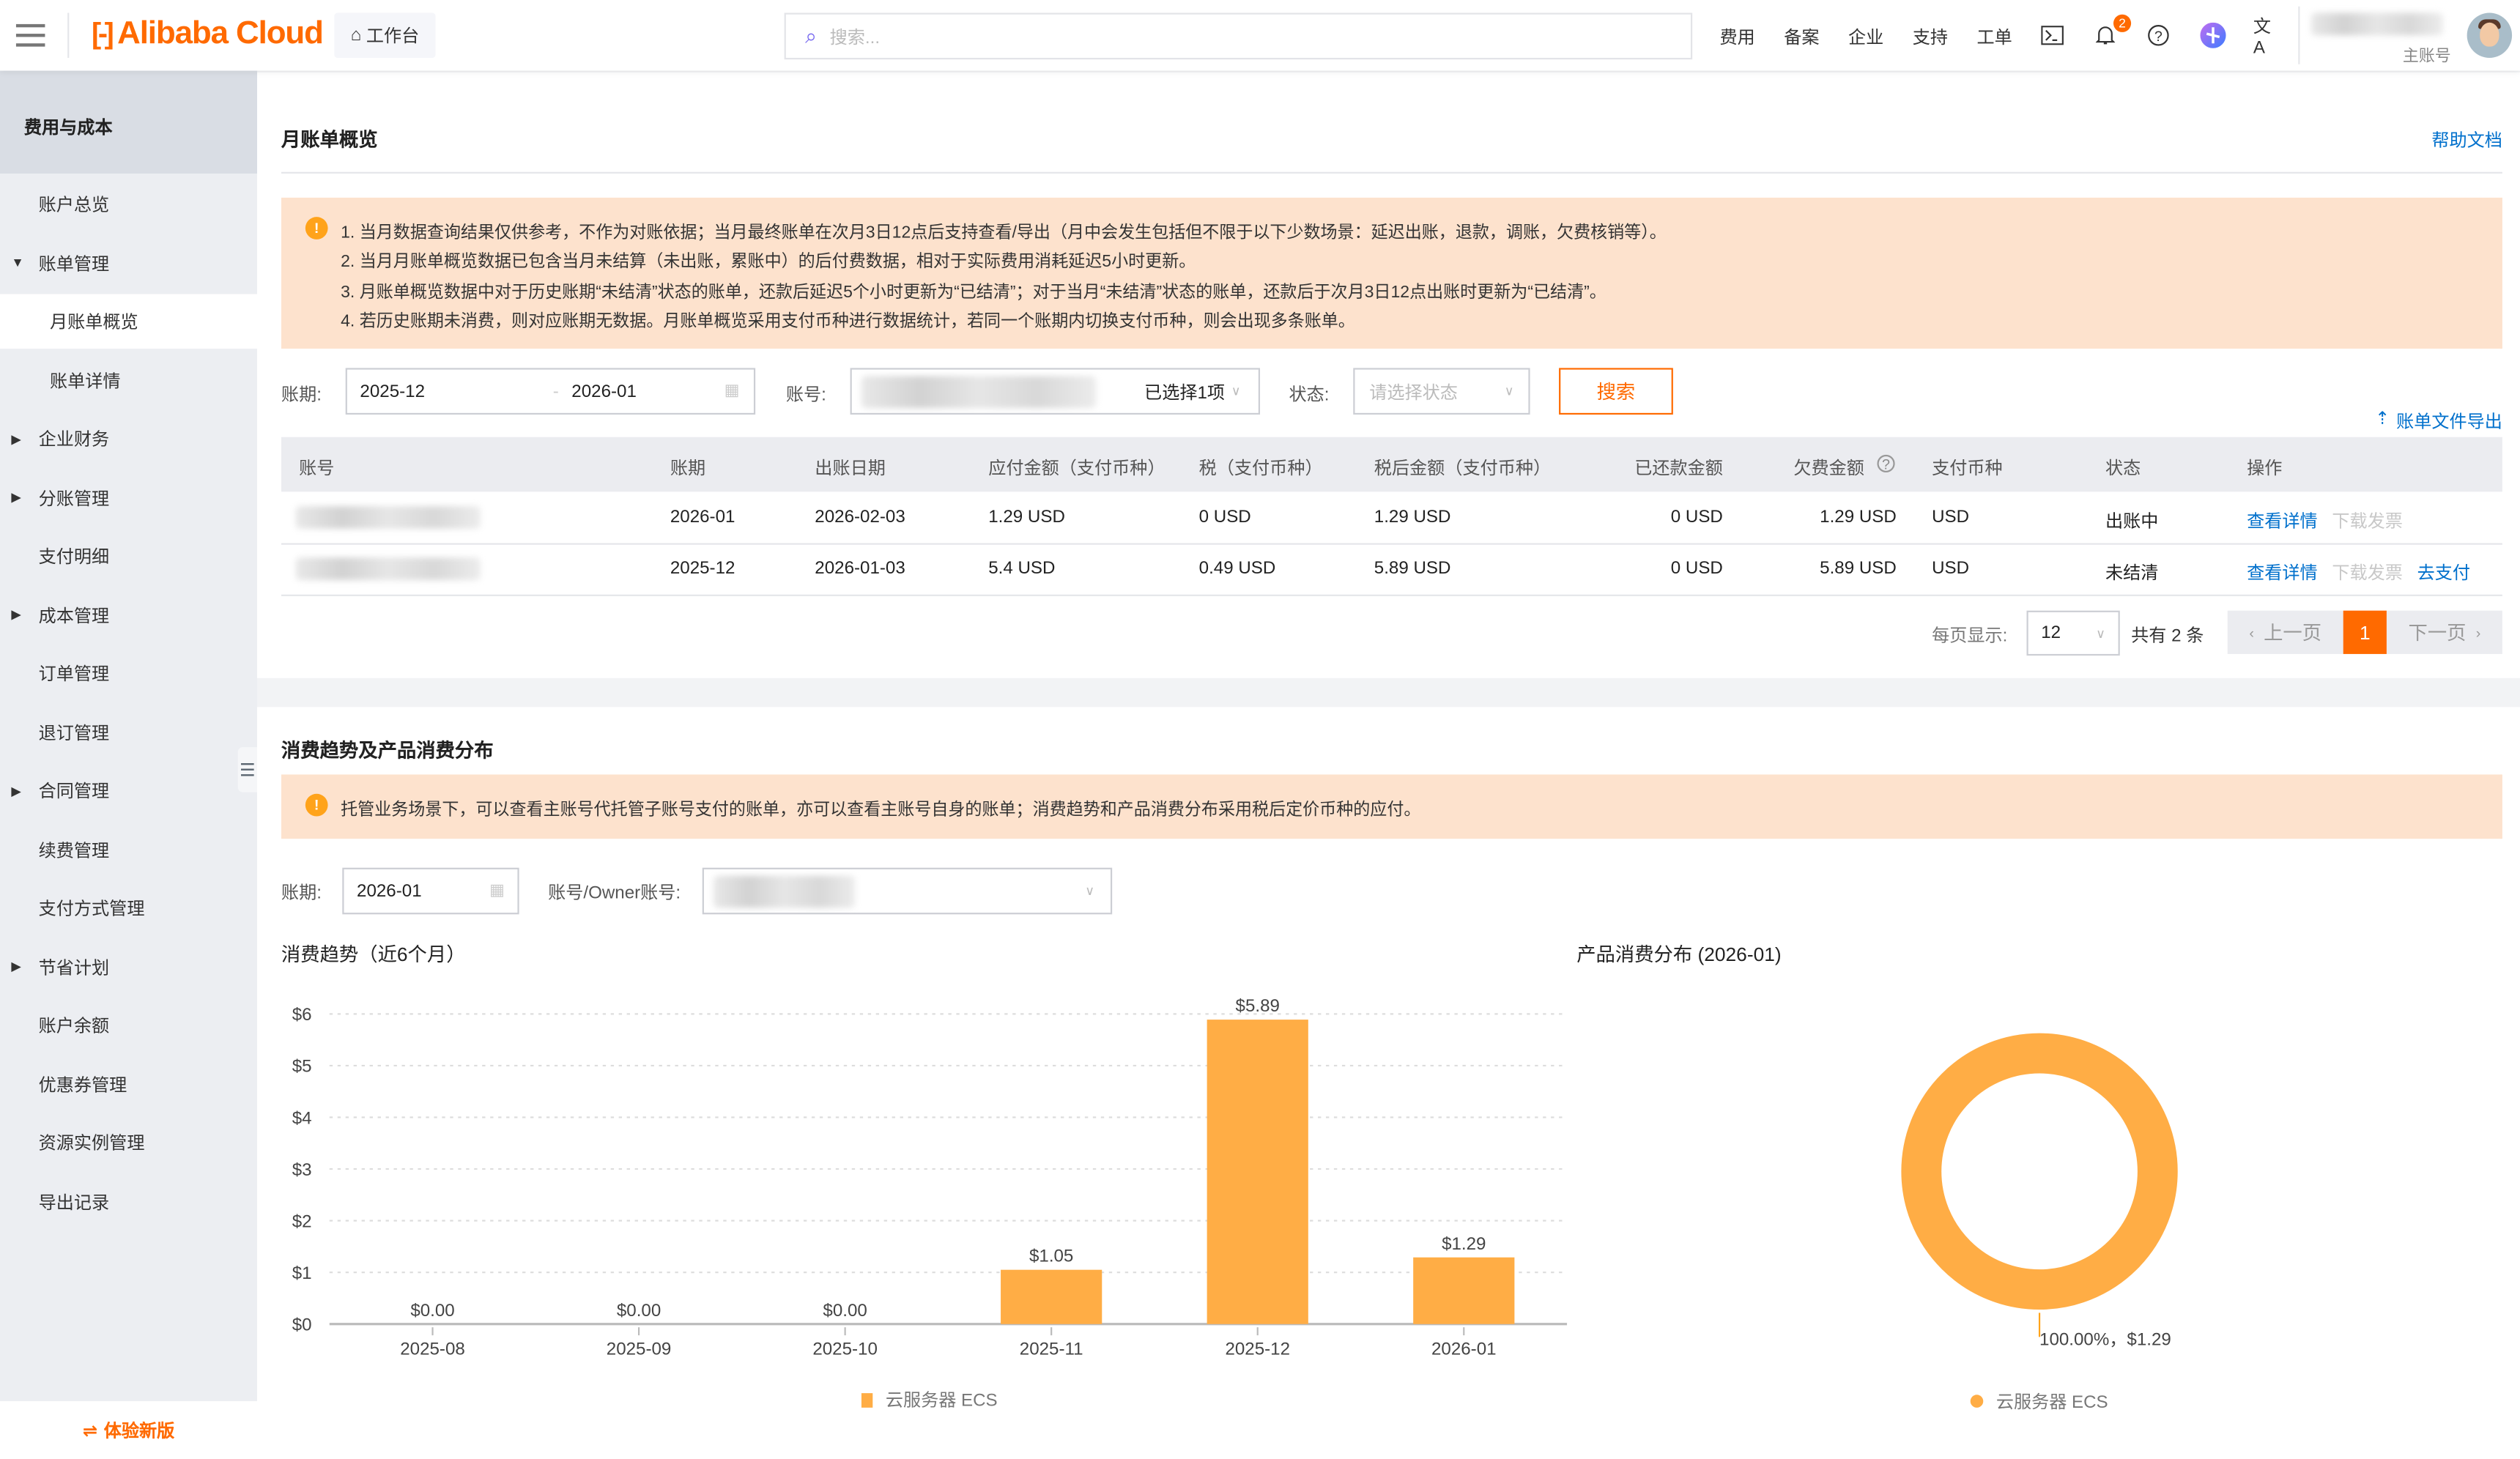  I want to click on help-doc-link: 帮助文档, so click(2466, 141).